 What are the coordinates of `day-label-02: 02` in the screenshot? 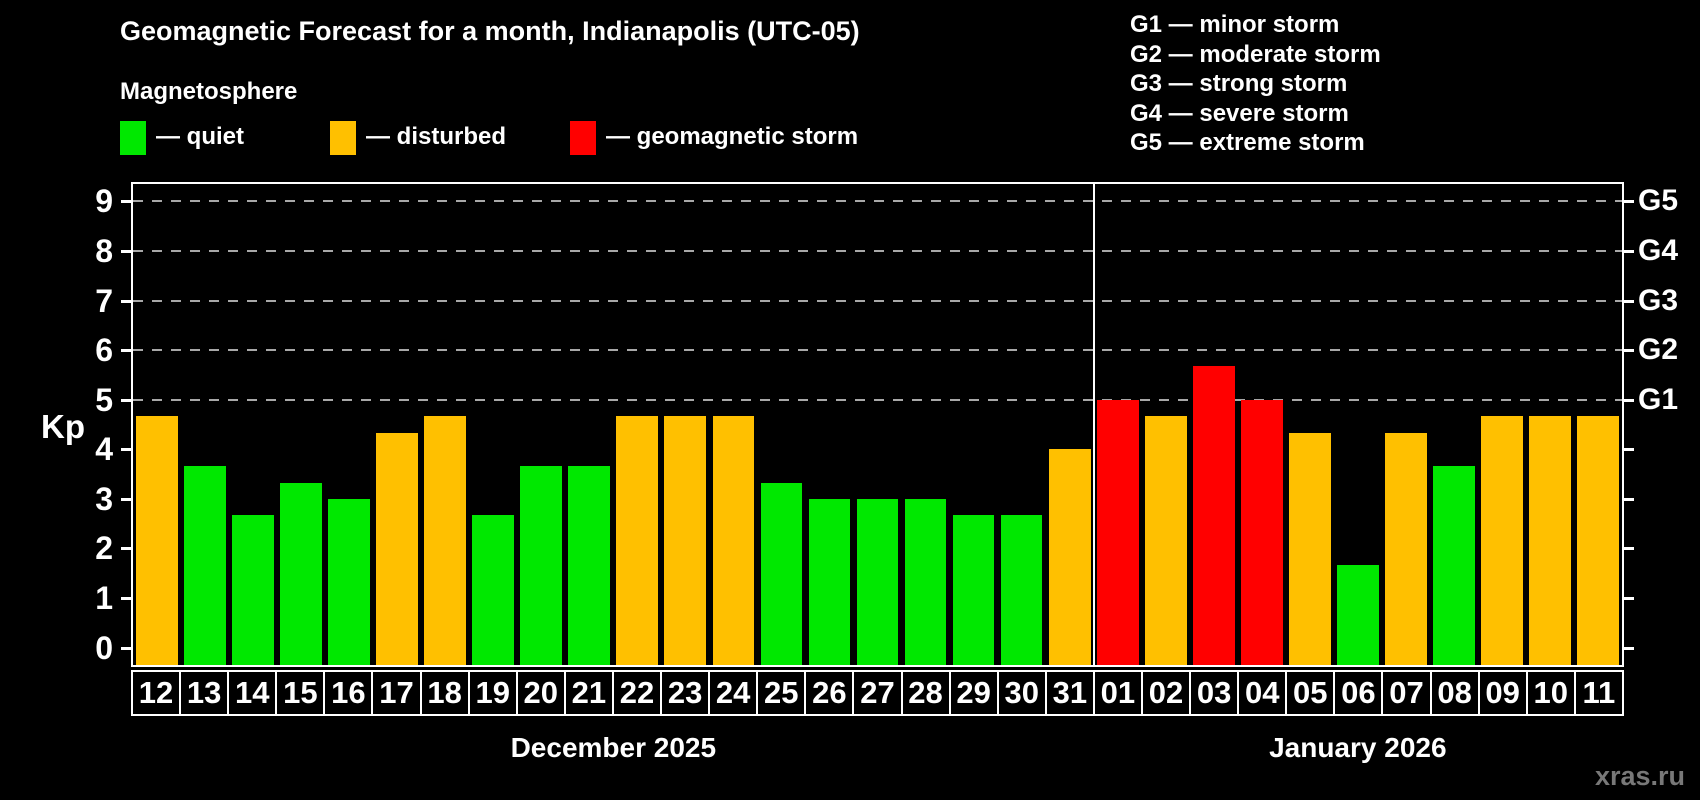 It's located at (1166, 693).